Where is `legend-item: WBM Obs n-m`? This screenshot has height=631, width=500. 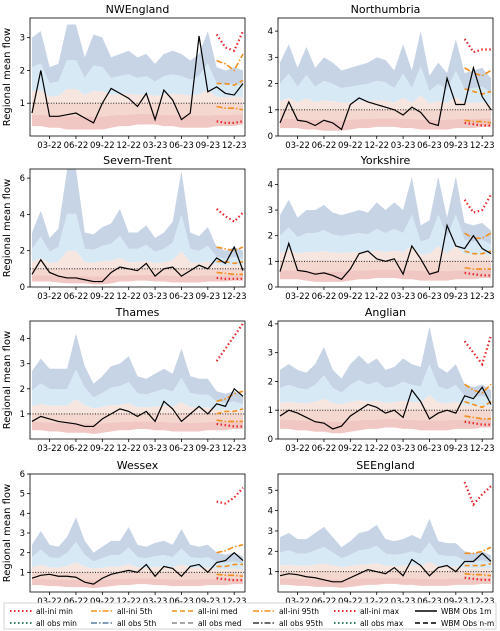 legend-item: WBM Obs n-m is located at coordinates (454, 623).